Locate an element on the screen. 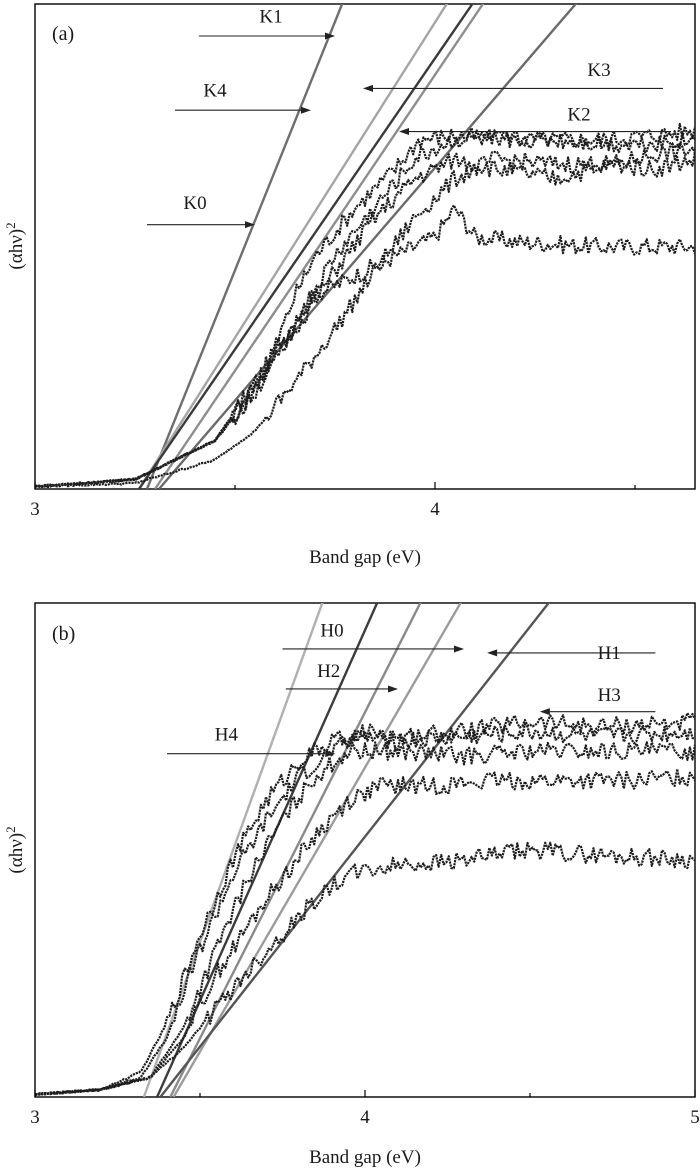  series-label-k3: K3 is located at coordinates (598, 70).